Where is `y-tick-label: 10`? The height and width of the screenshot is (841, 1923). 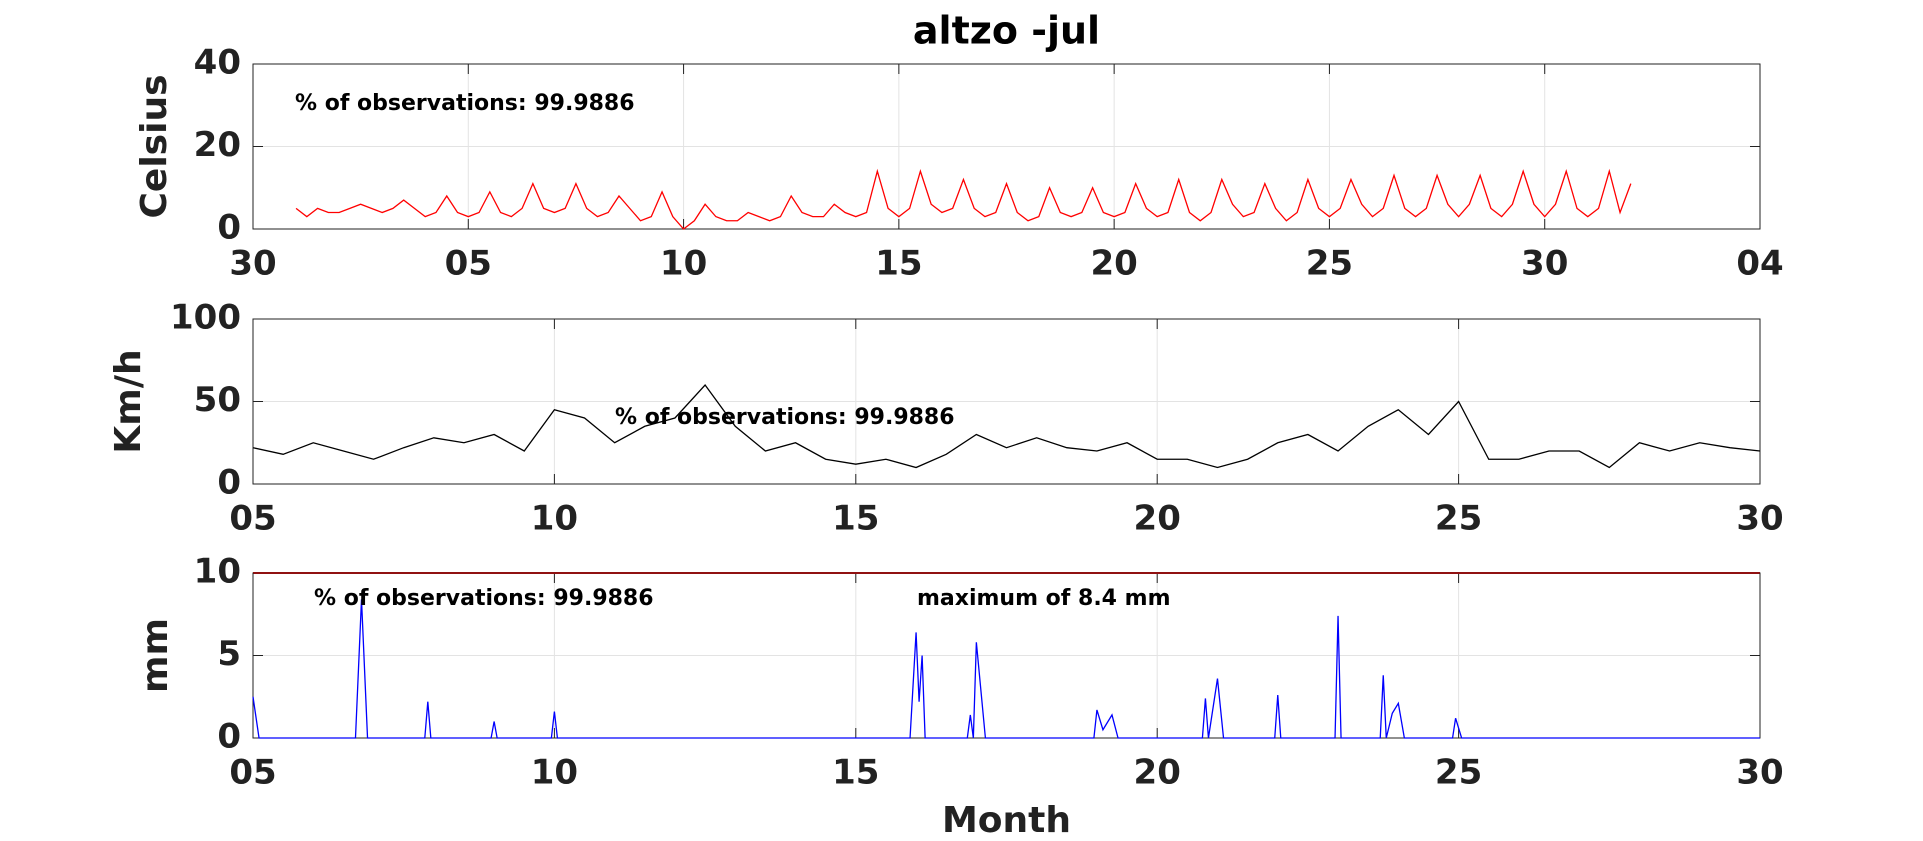
y-tick-label: 10 is located at coordinates (217, 572).